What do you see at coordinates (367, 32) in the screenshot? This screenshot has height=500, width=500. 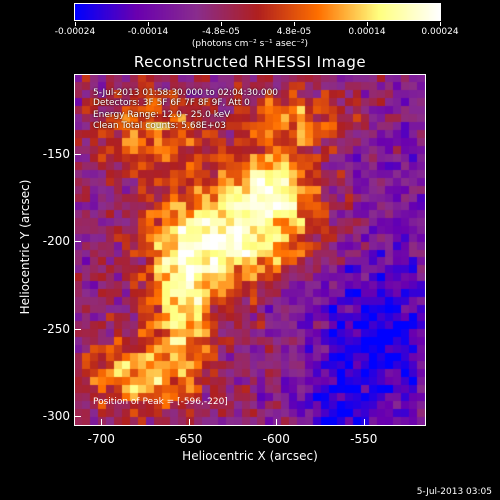 I see `colorbar-tick-label: 0.00014` at bounding box center [367, 32].